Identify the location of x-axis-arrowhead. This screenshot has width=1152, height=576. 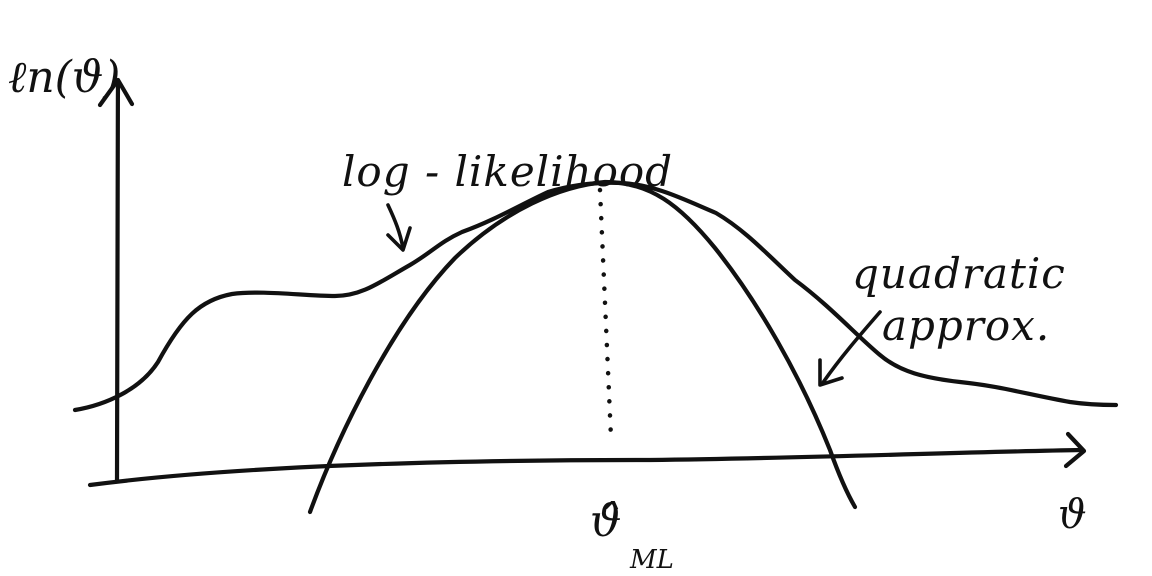
(1075, 450).